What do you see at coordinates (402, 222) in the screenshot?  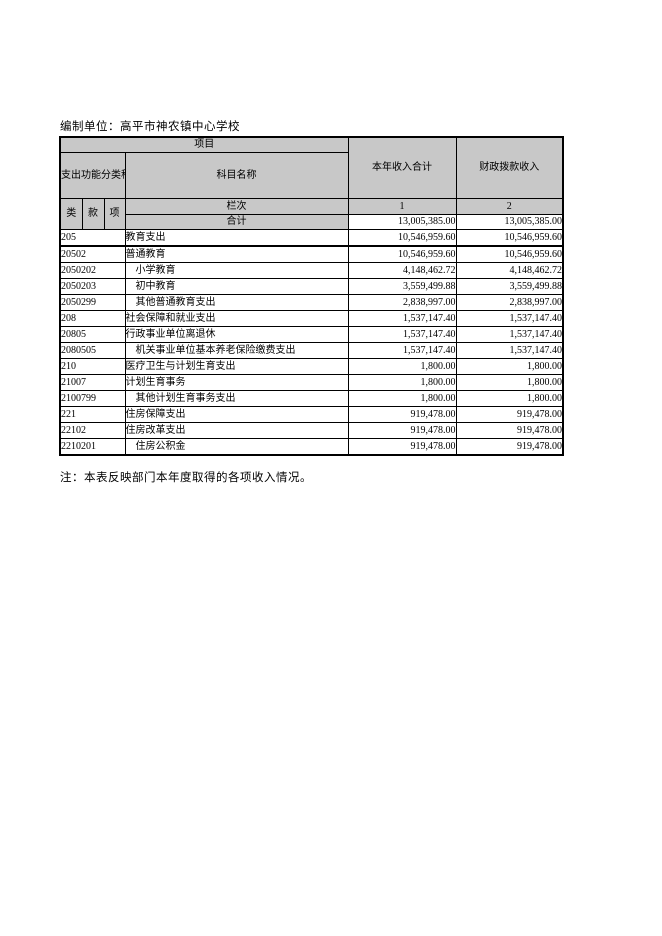 I see `total-income-cell: 13,005,385.00` at bounding box center [402, 222].